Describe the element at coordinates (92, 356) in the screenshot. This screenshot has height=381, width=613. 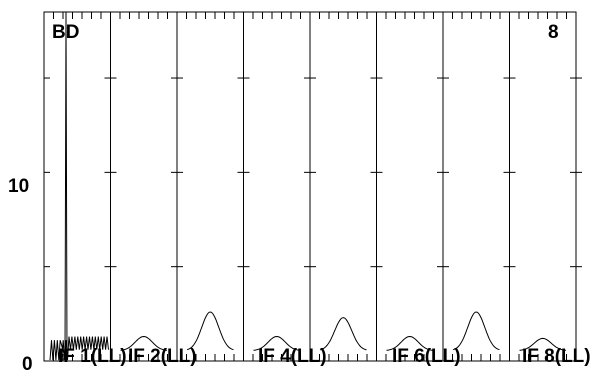
I see `panel-label-0: IF 1(LL)` at that location.